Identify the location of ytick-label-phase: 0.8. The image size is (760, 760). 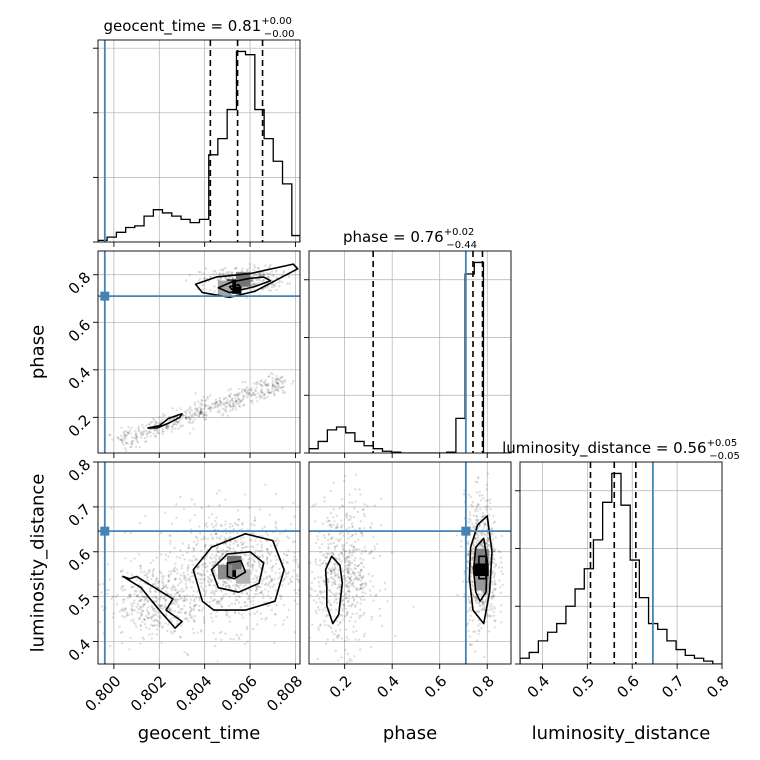
(80, 283).